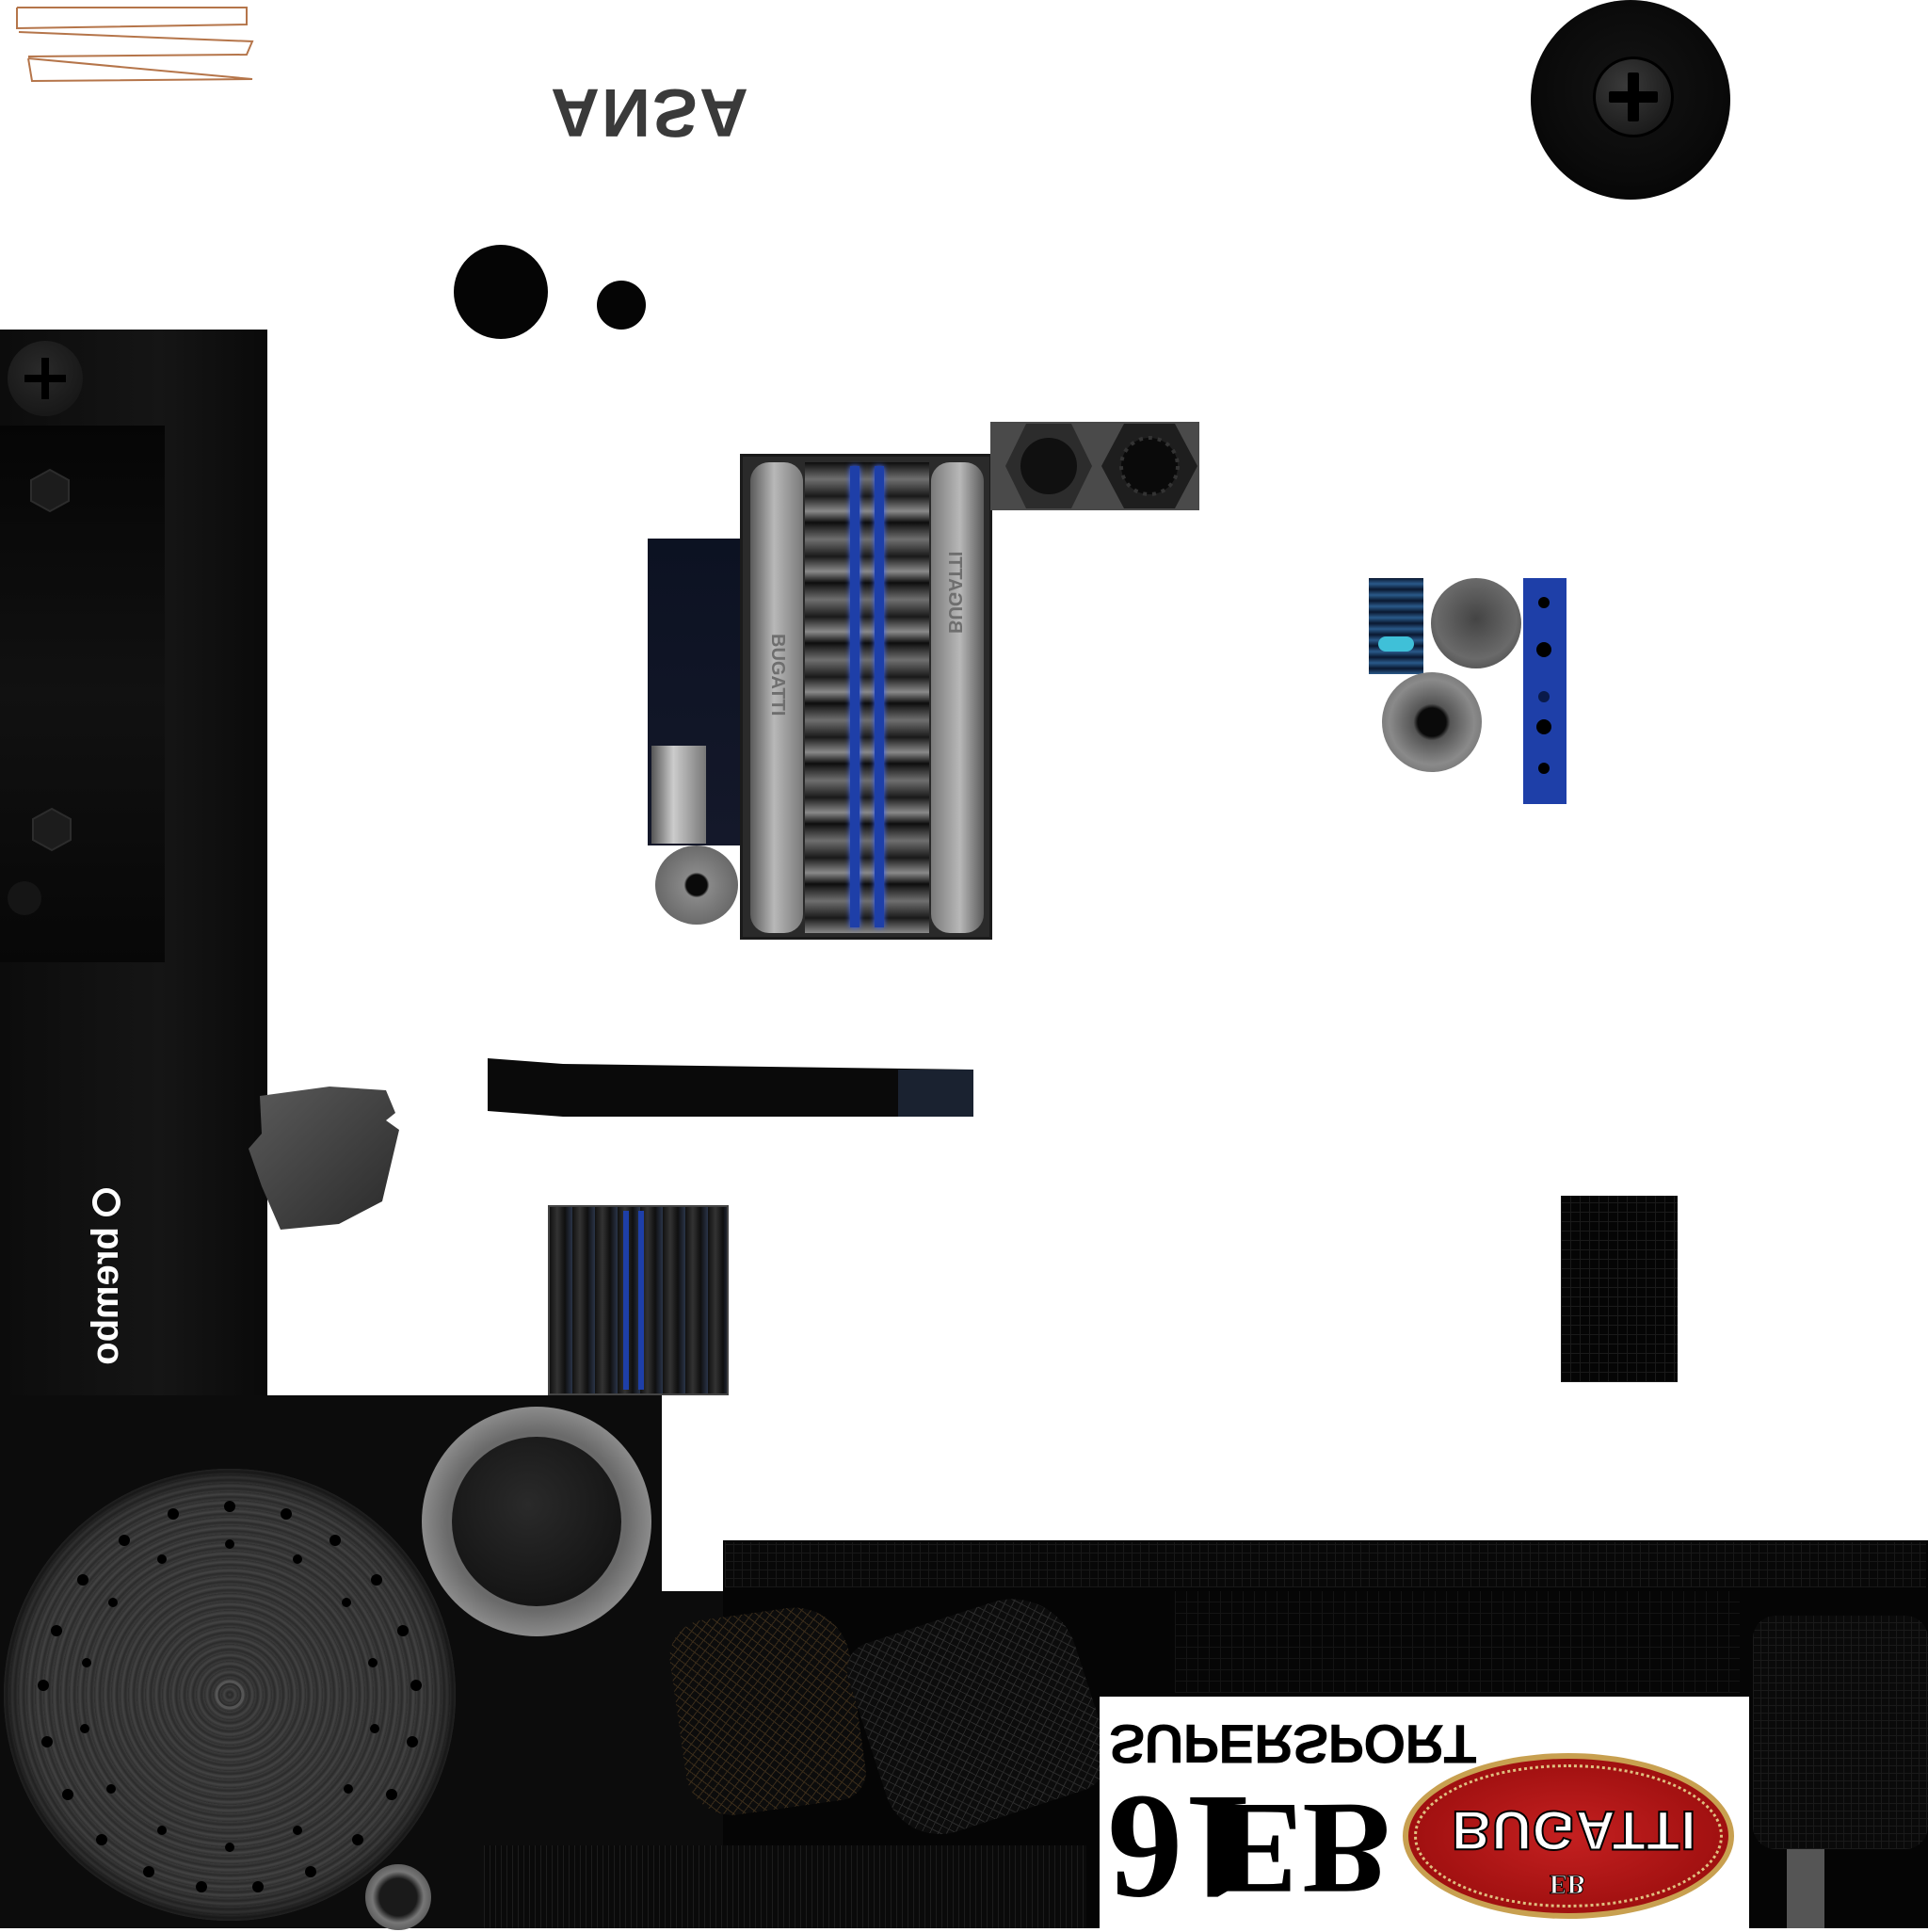 The height and width of the screenshot is (1932, 1928). I want to click on cylinder-bank, so click(867, 697).